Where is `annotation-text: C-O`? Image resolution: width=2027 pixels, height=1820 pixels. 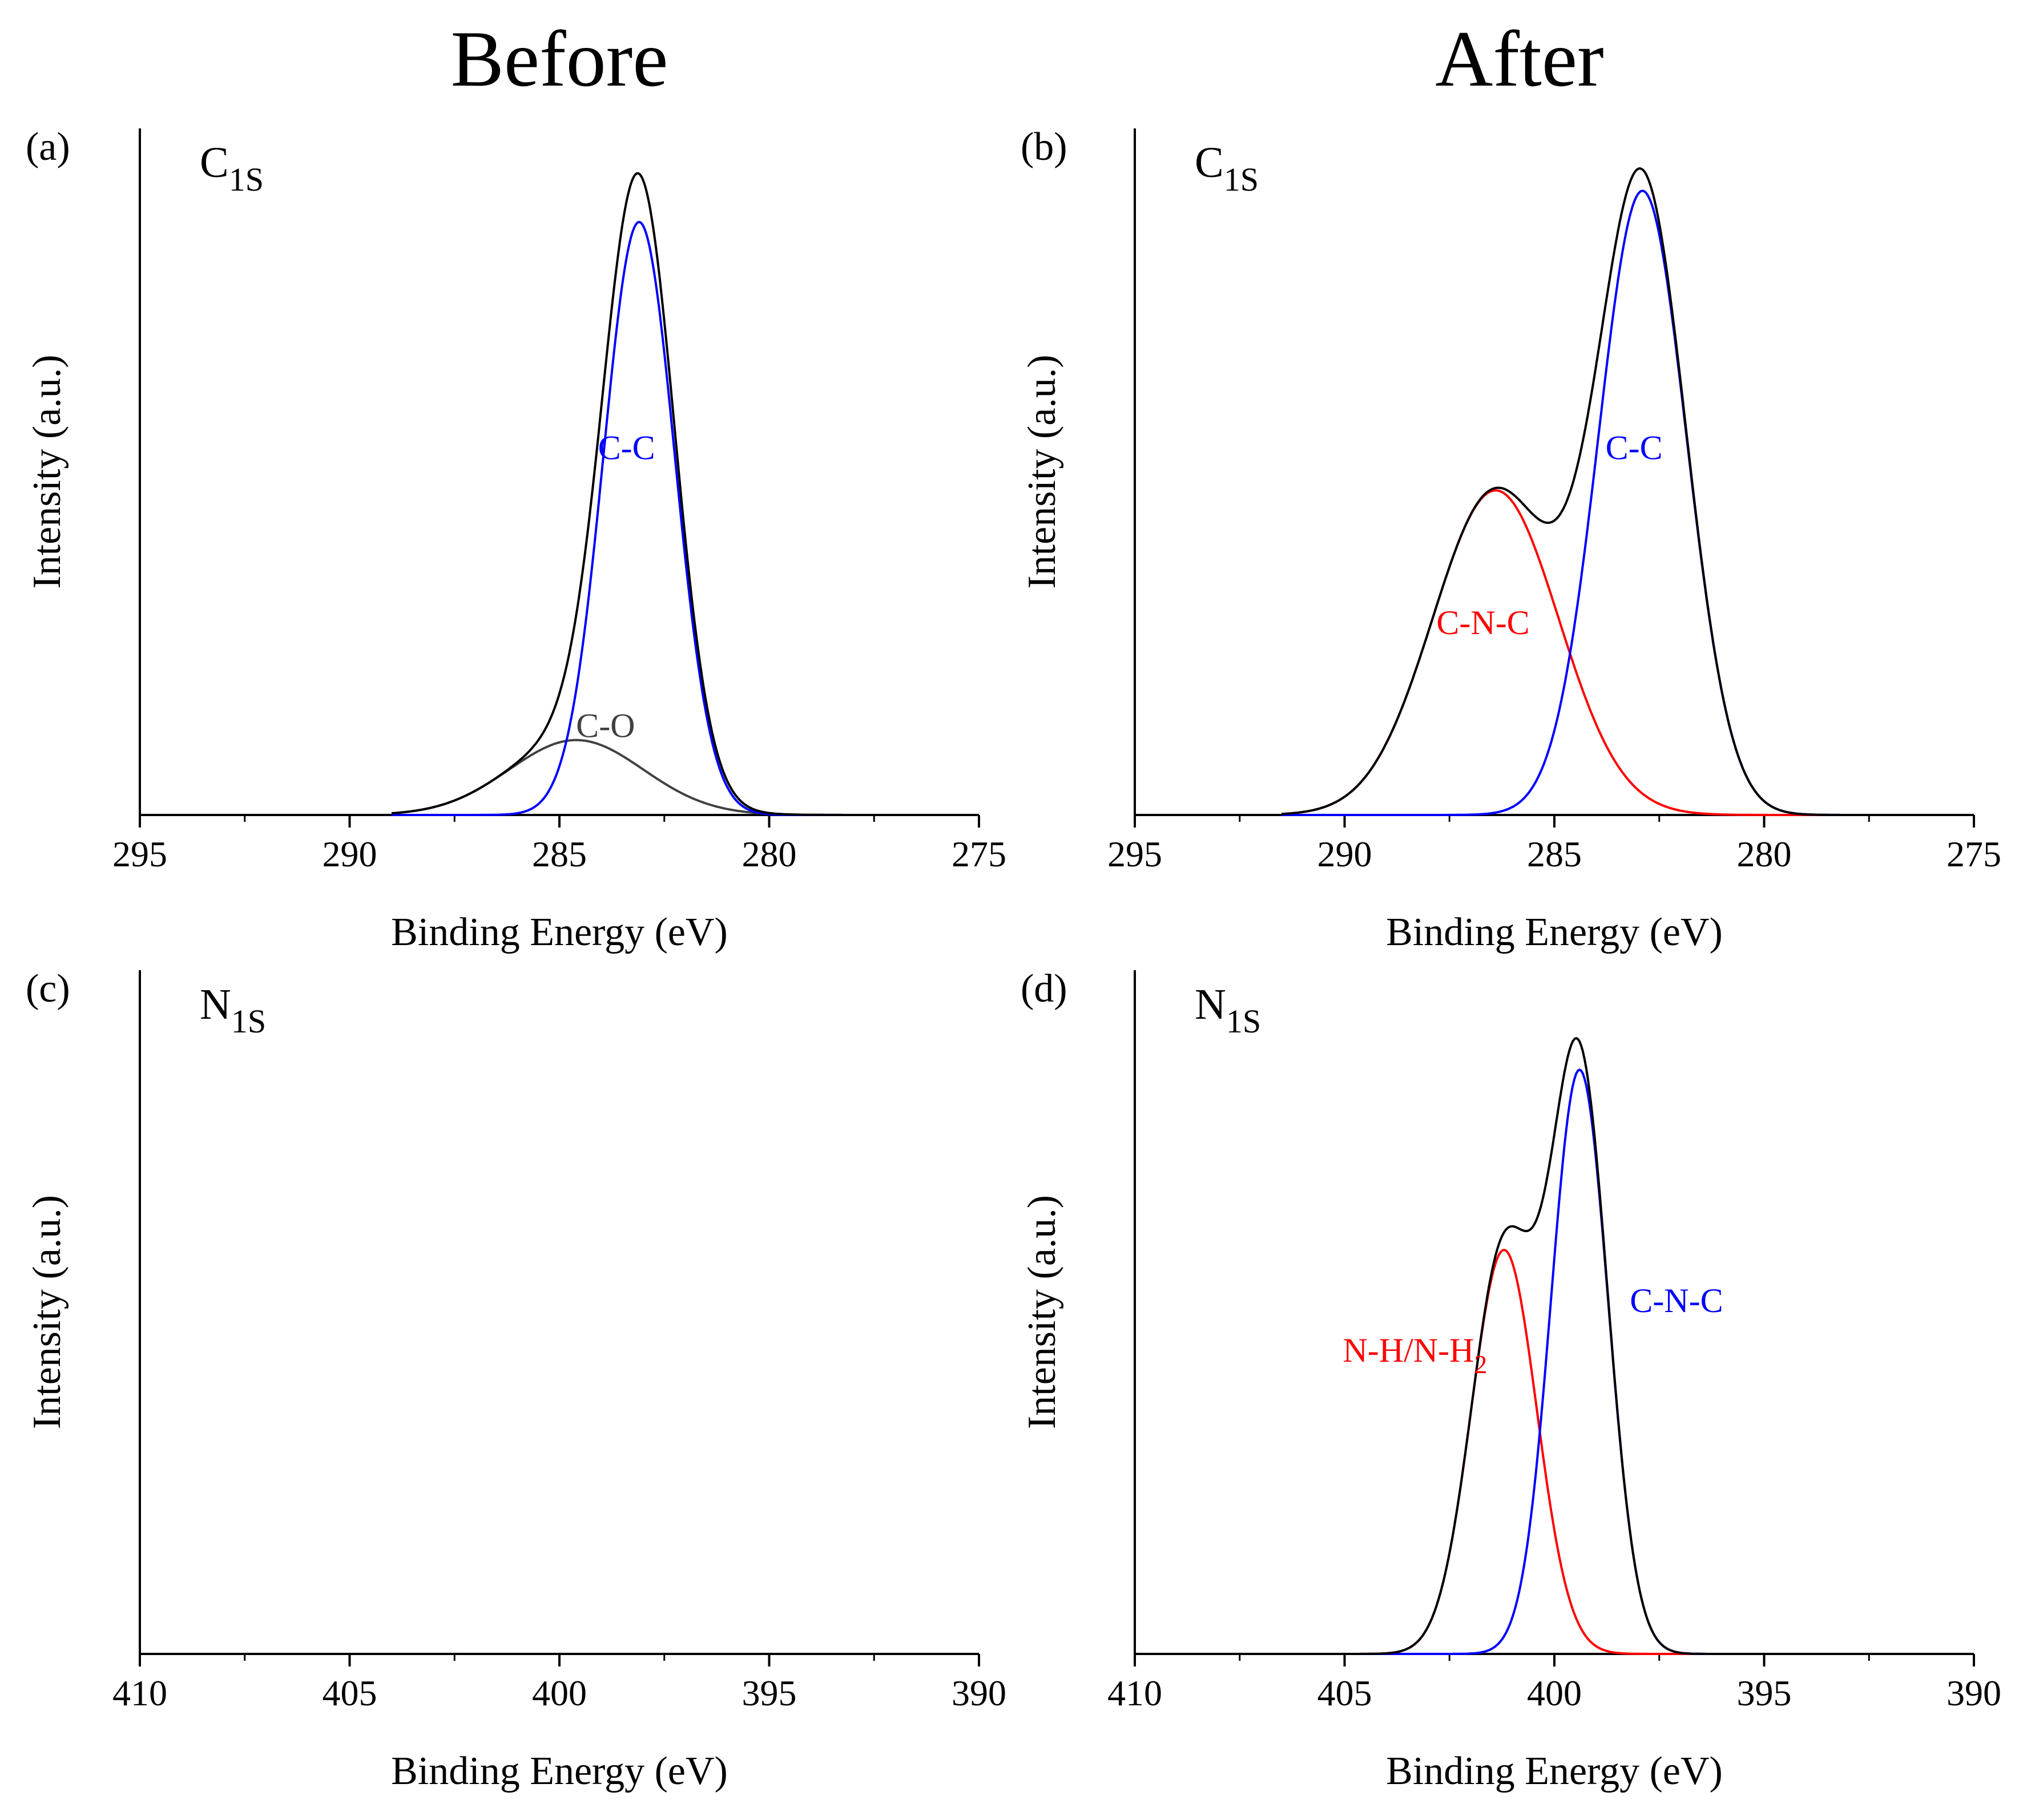 annotation-text: C-O is located at coordinates (605, 725).